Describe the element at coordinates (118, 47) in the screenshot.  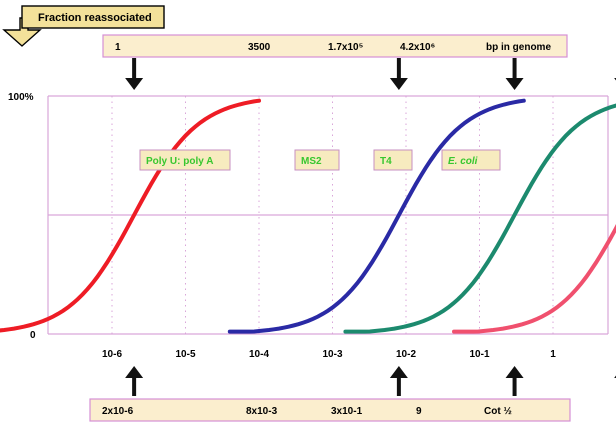
I see `genome-bp-label-0: 1` at that location.